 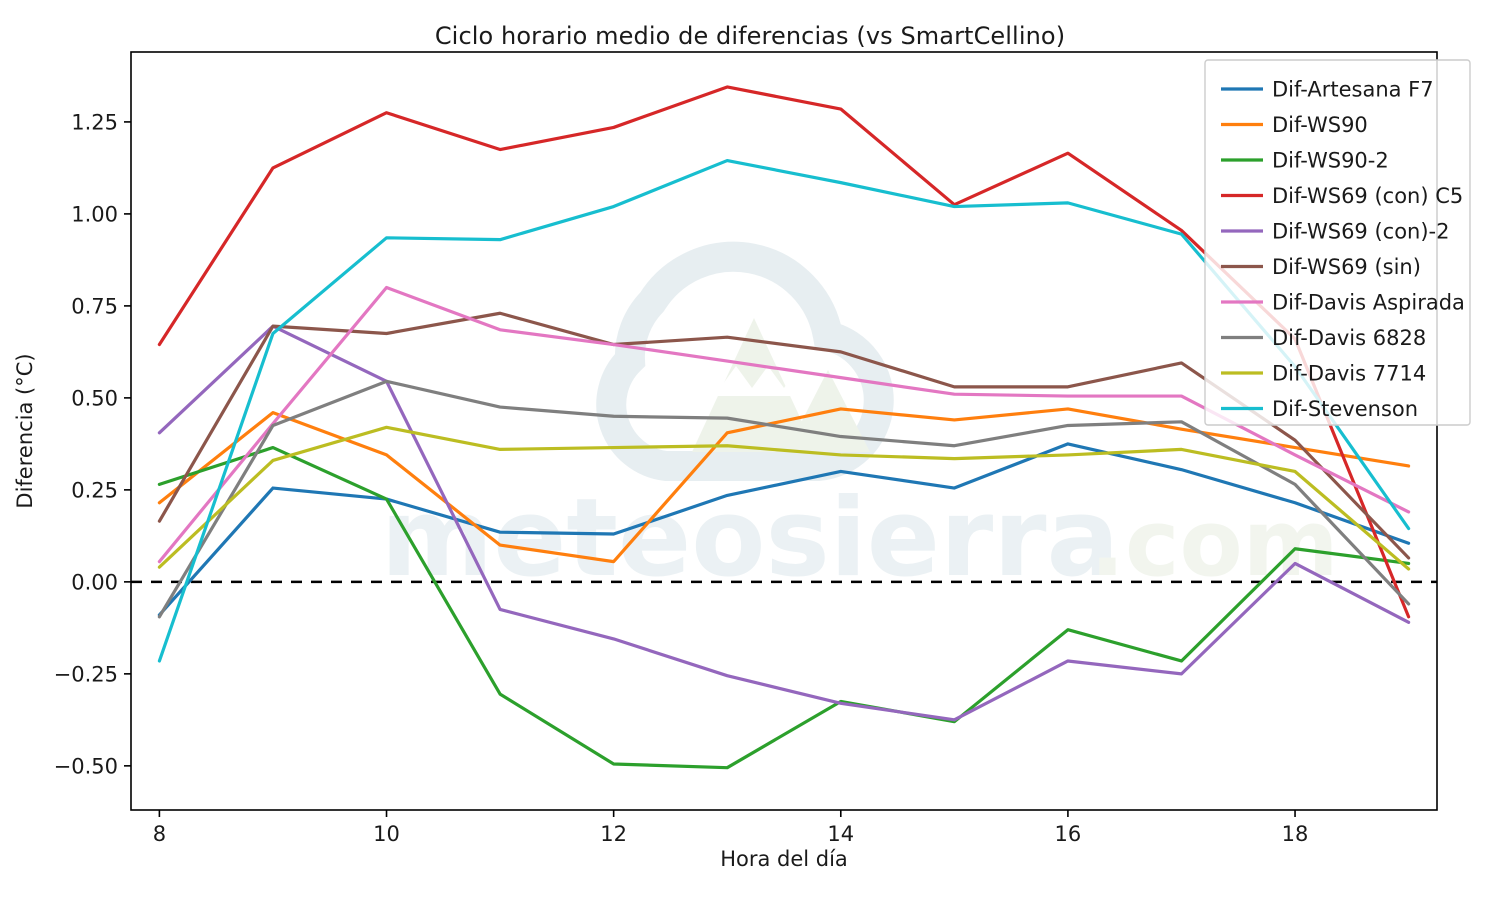 What do you see at coordinates (94, 582) in the screenshot?
I see `y-tick-label: 0.00` at bounding box center [94, 582].